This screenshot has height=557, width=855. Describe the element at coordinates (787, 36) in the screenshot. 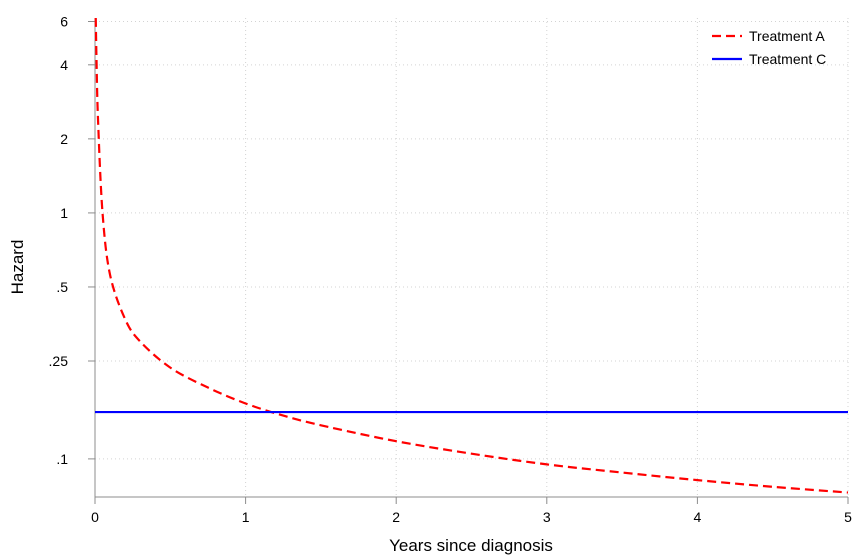

I see `legend-label: Treatment A` at that location.